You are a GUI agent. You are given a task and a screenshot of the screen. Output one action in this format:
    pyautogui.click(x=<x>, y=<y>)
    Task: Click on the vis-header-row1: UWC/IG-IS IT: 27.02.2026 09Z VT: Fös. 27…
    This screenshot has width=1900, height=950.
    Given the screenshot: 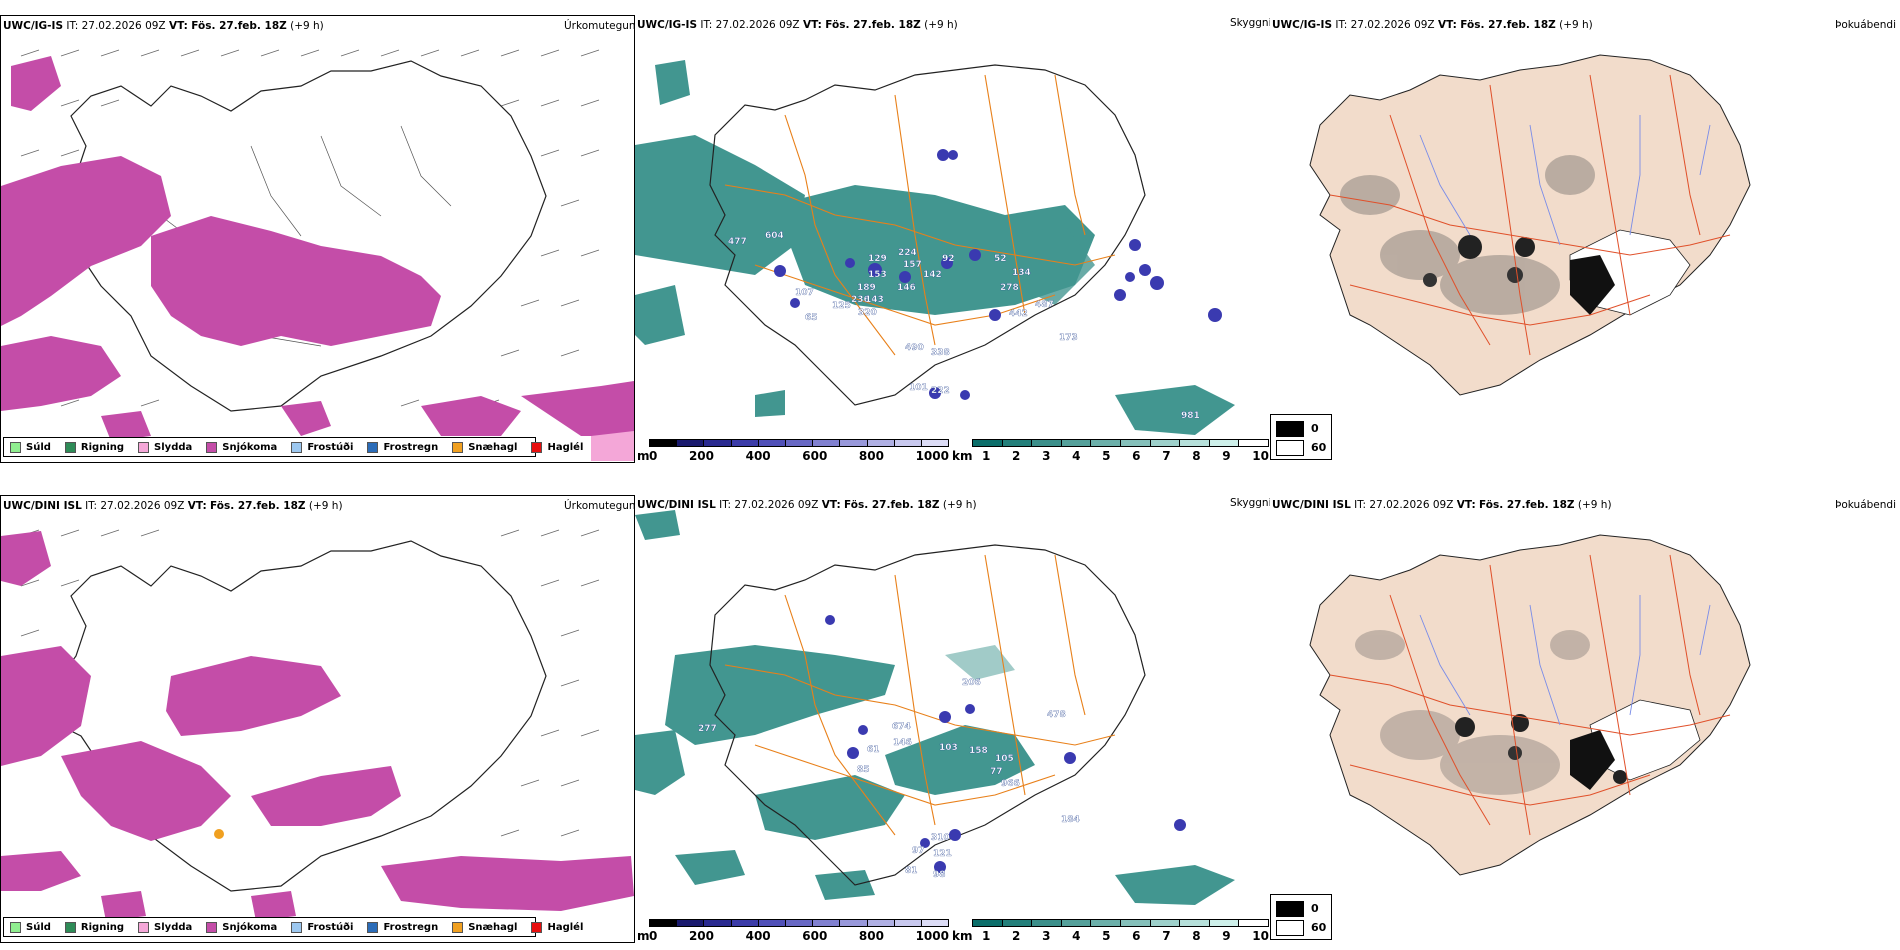 What is the action you would take?
    pyautogui.click(x=797, y=25)
    